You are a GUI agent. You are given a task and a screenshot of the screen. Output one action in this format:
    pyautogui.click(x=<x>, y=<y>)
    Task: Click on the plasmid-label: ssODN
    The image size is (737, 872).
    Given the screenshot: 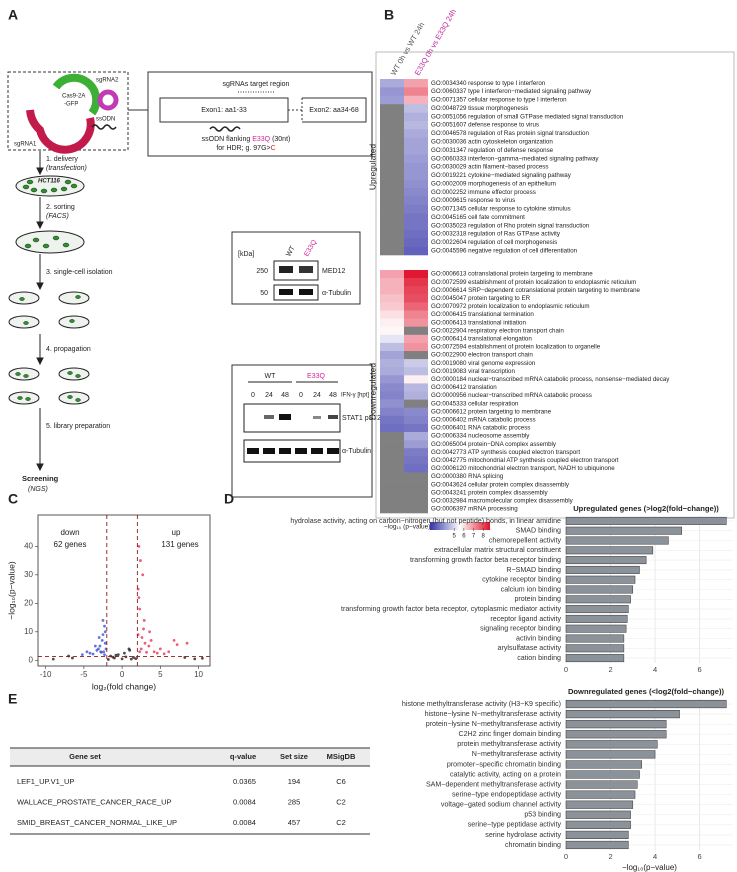 What is the action you would take?
    pyautogui.click(x=105, y=120)
    